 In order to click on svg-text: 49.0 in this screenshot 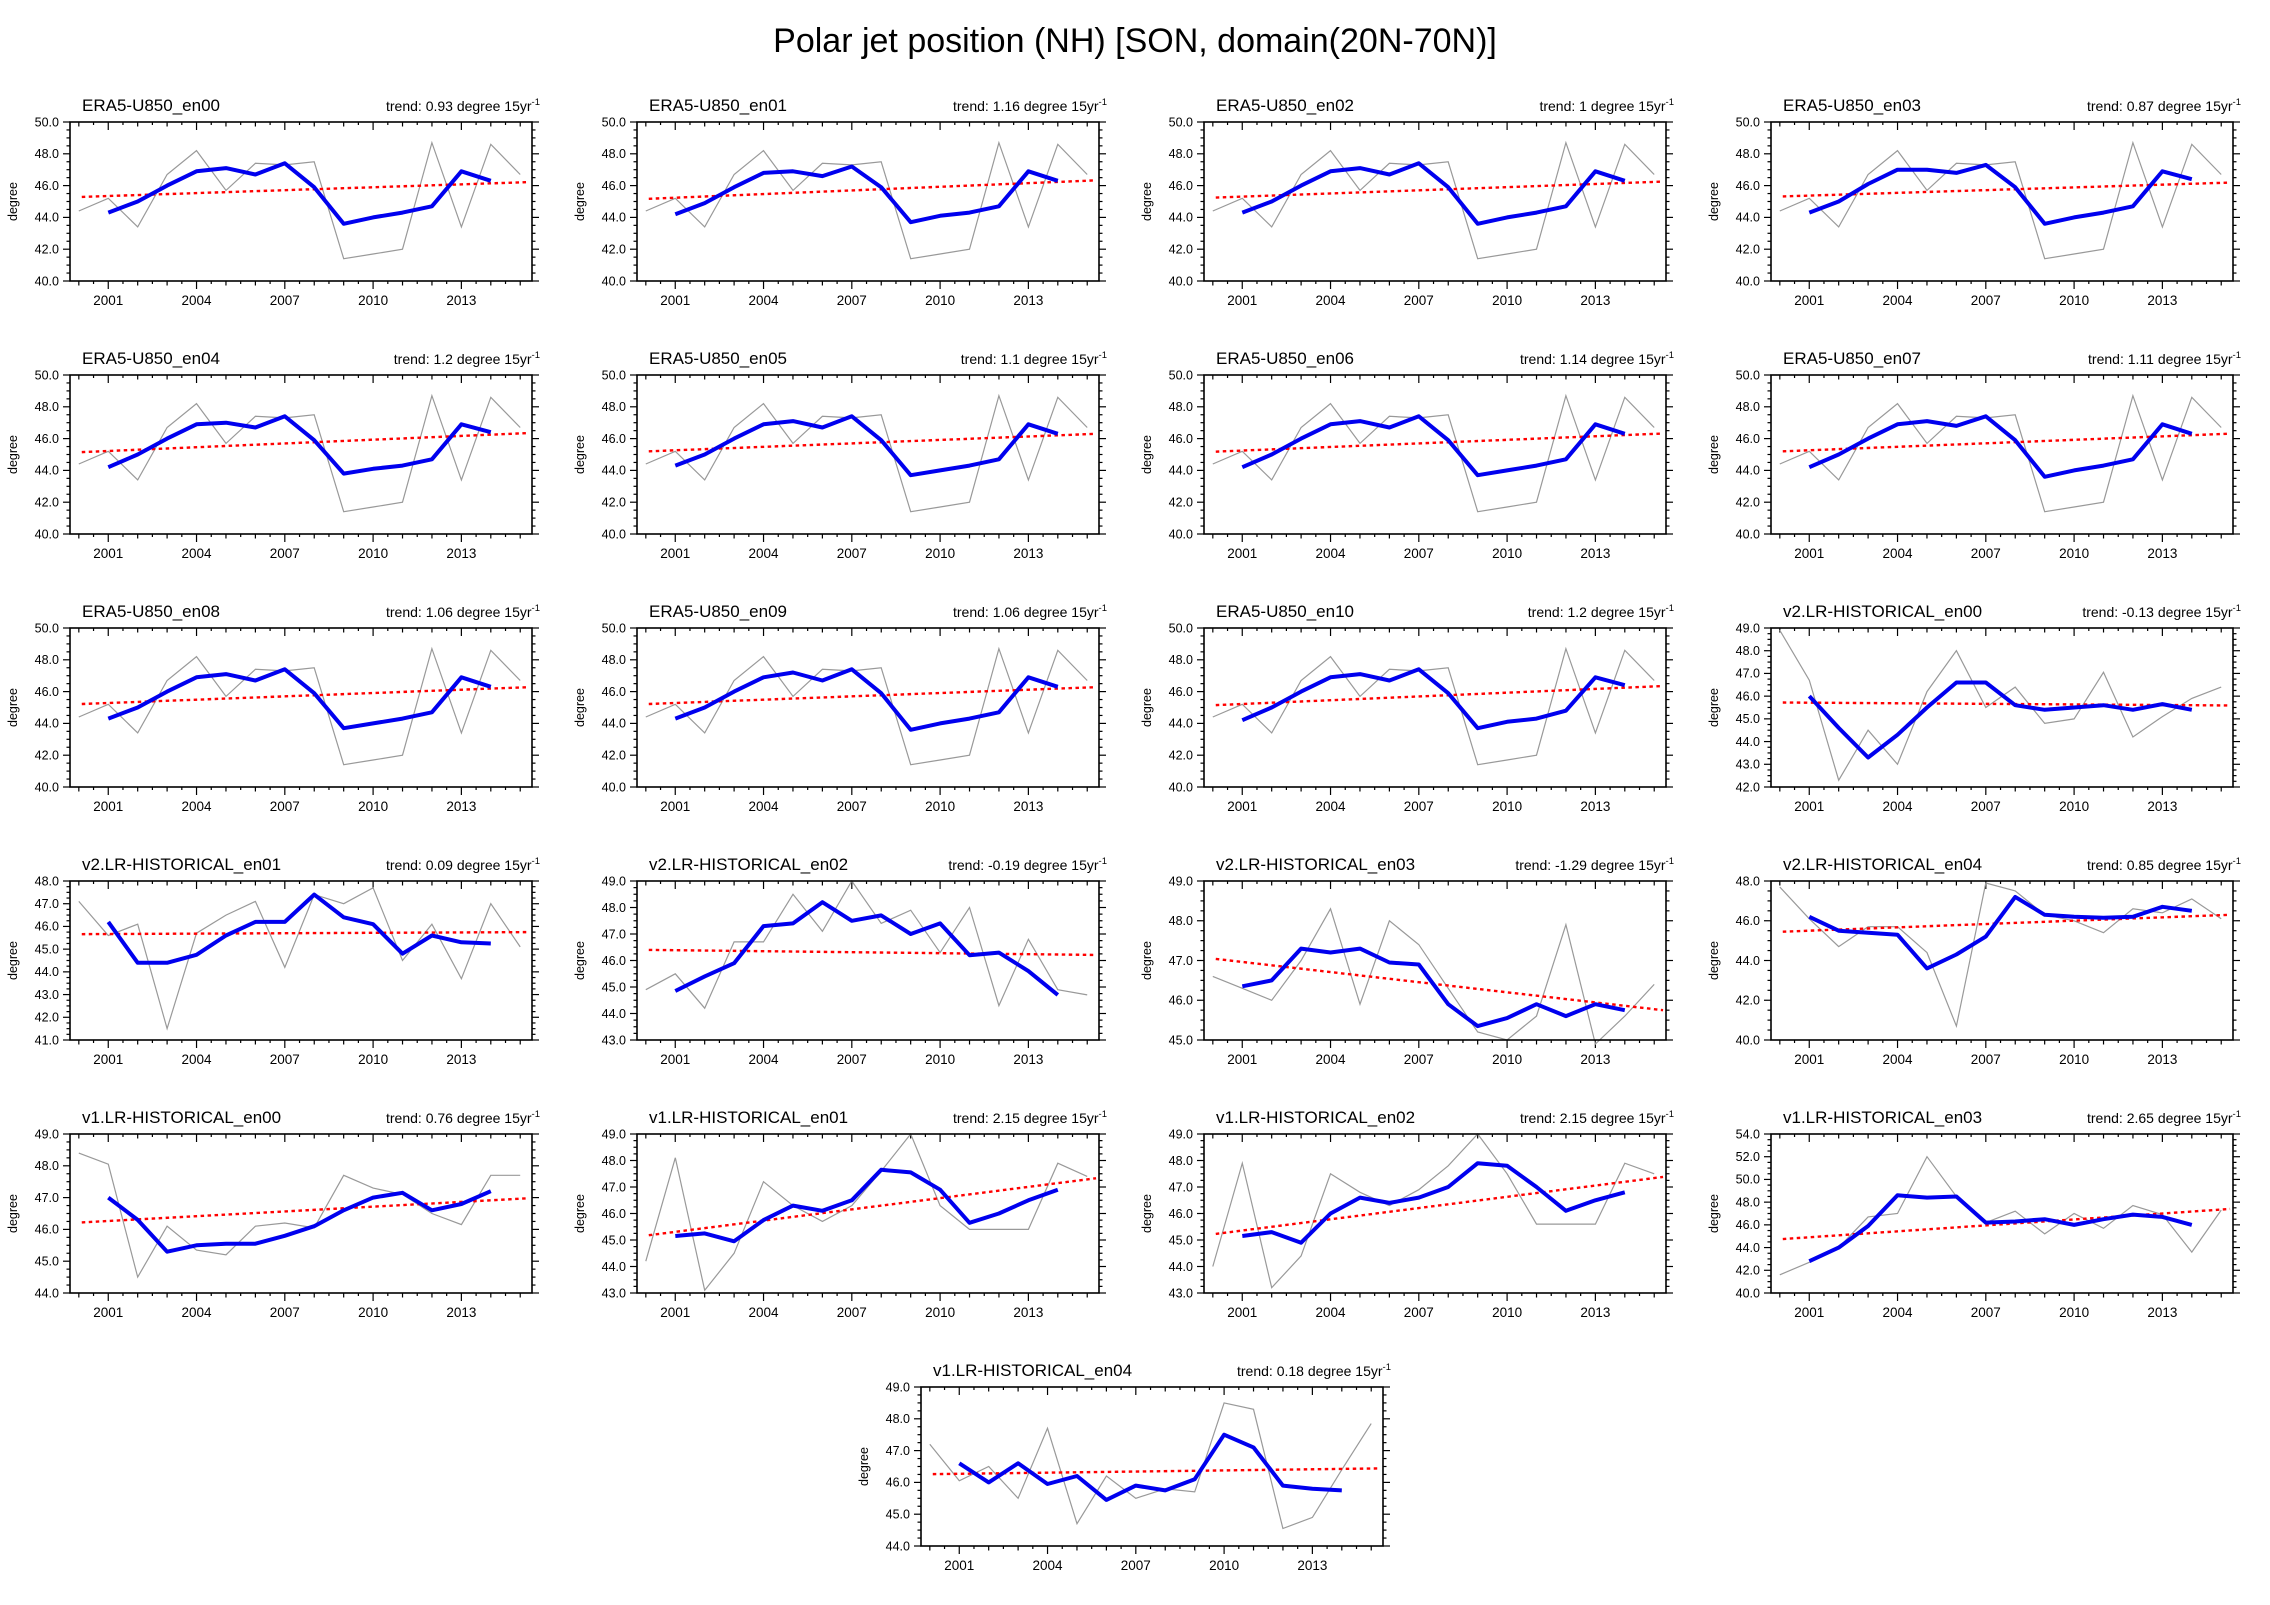, I will do `click(47, 1134)`.